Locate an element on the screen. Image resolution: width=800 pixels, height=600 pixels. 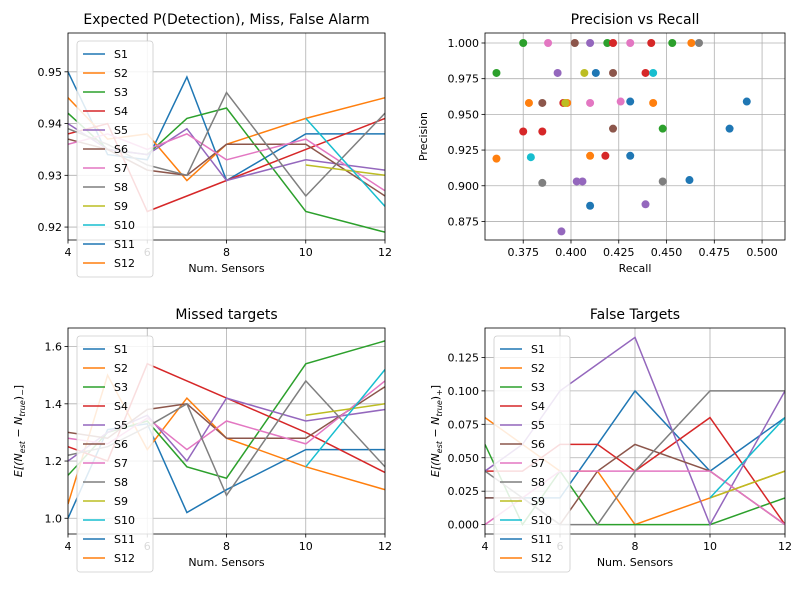
chart-title: Precision vs Recall is located at coordinates (635, 20).